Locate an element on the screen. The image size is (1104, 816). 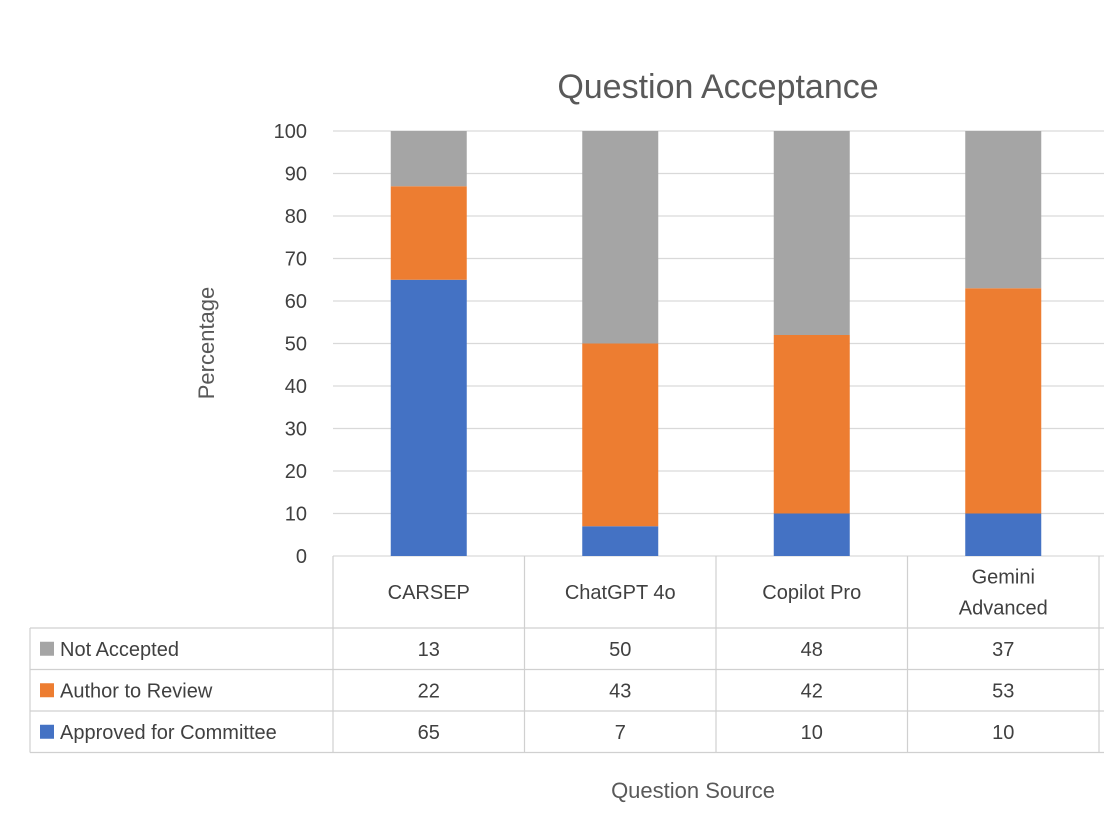
y-tick-label: 100 is located at coordinates (290, 132).